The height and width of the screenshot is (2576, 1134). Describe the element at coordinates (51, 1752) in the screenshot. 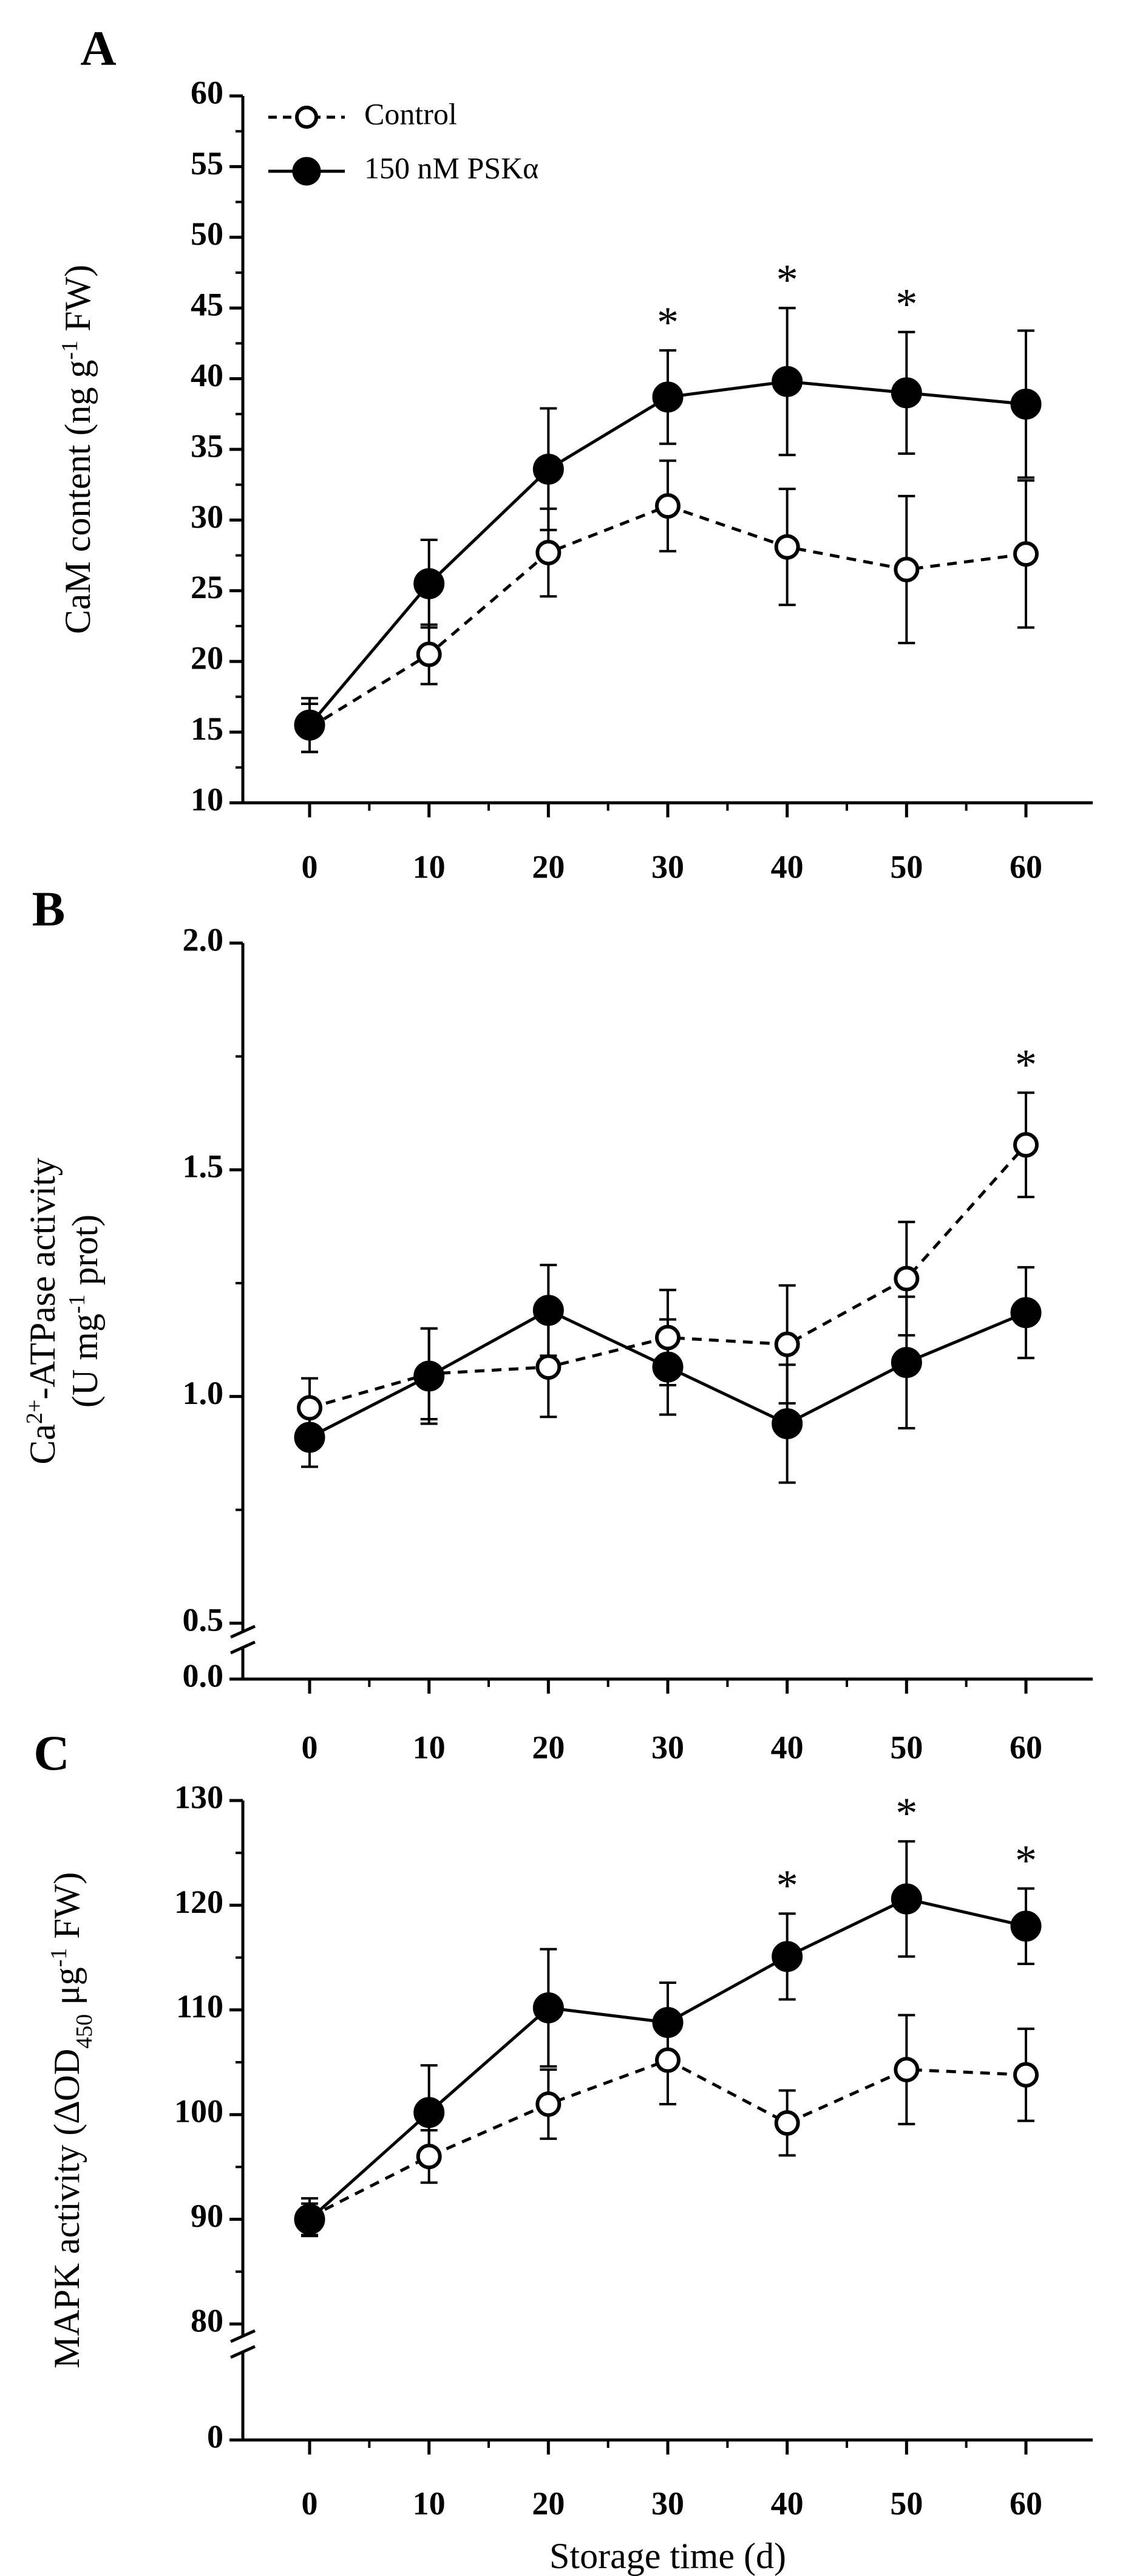

I see `panel-letter: C` at that location.